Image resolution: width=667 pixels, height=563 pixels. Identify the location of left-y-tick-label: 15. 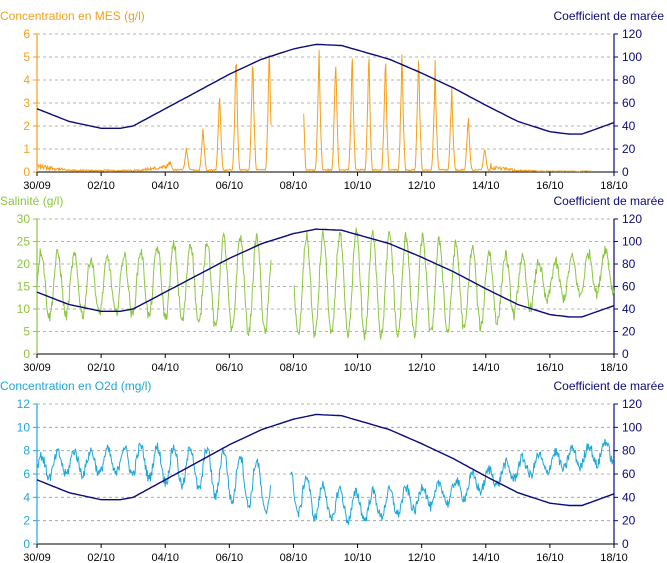
(24, 287).